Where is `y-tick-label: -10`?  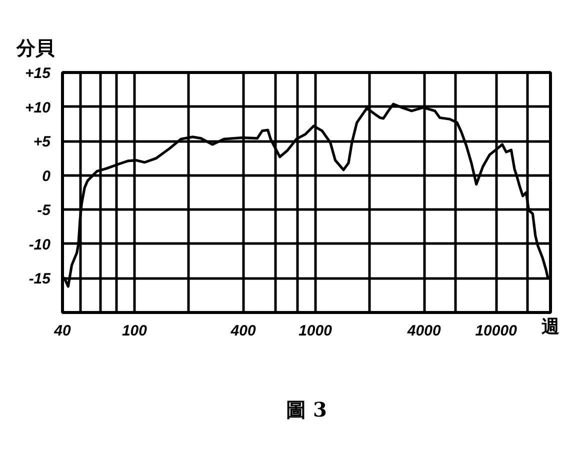 y-tick-label: -10 is located at coordinates (40, 245).